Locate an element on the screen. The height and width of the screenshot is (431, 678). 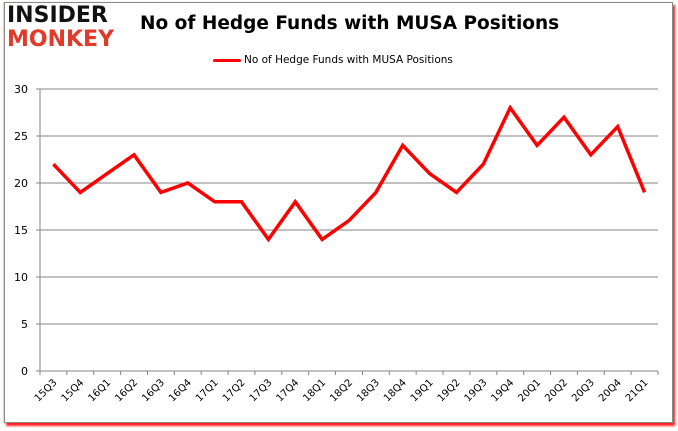
x-tick-label: 16Q2 is located at coordinates (126, 390).